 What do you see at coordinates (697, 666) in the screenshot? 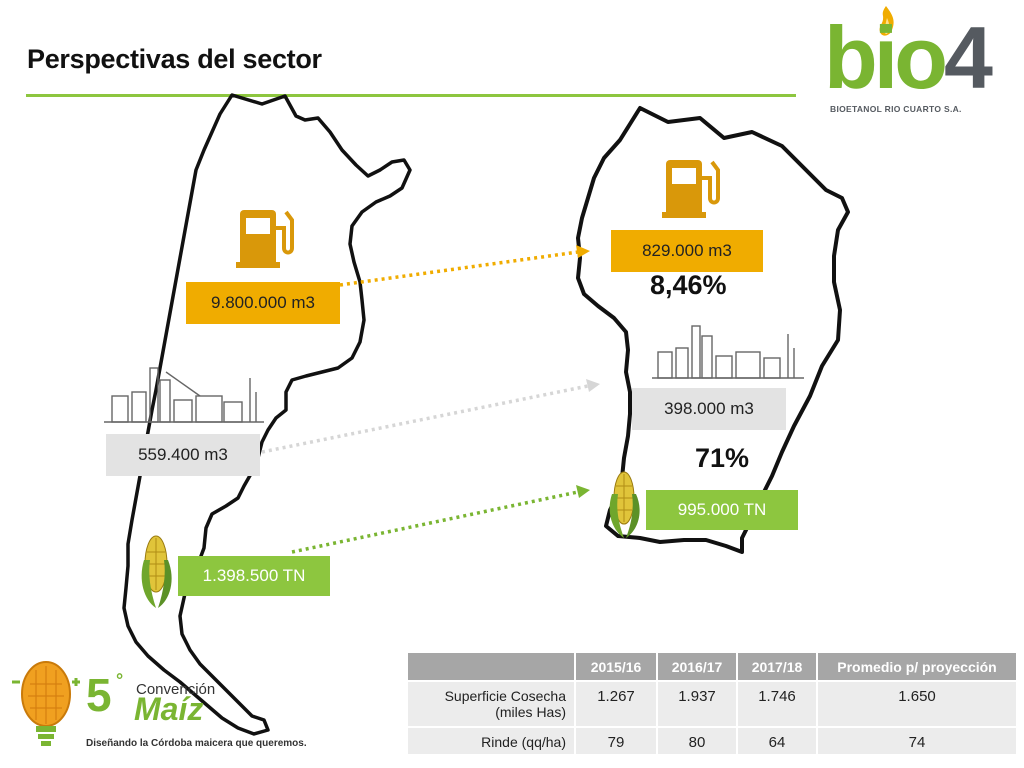
I see `table-header-2016: 2016/17` at bounding box center [697, 666].